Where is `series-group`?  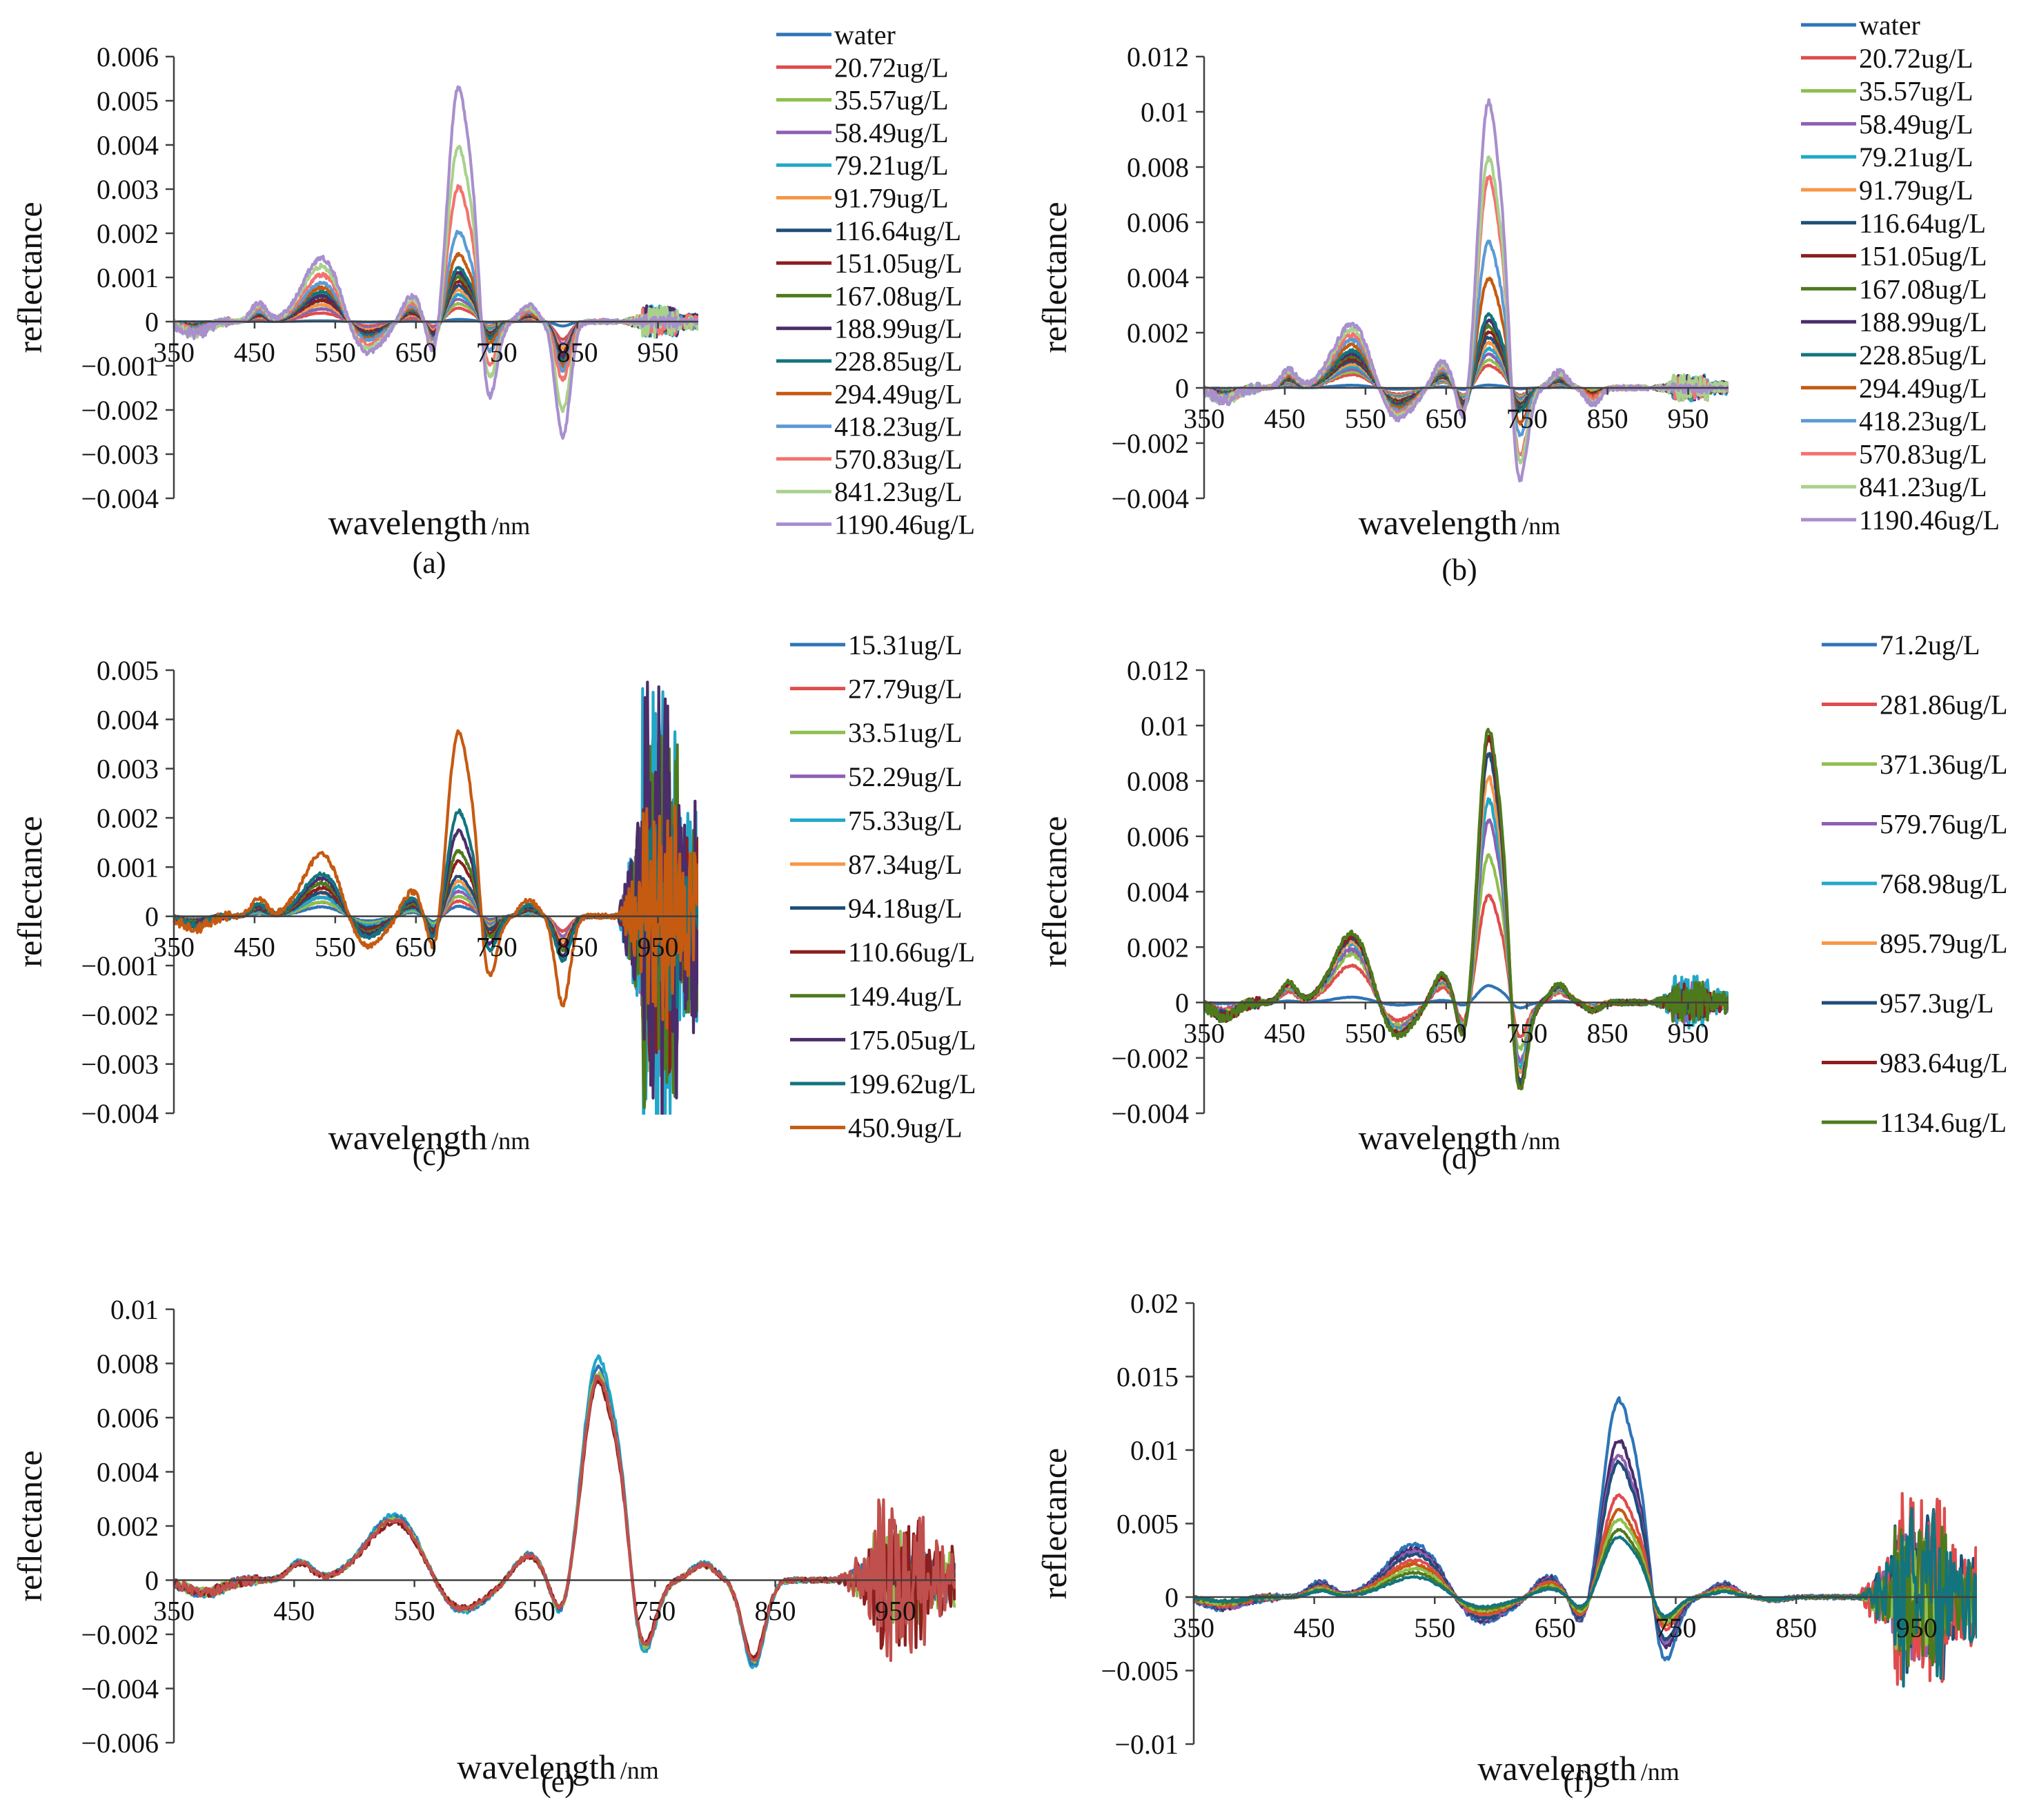 series-group is located at coordinates (436, 898).